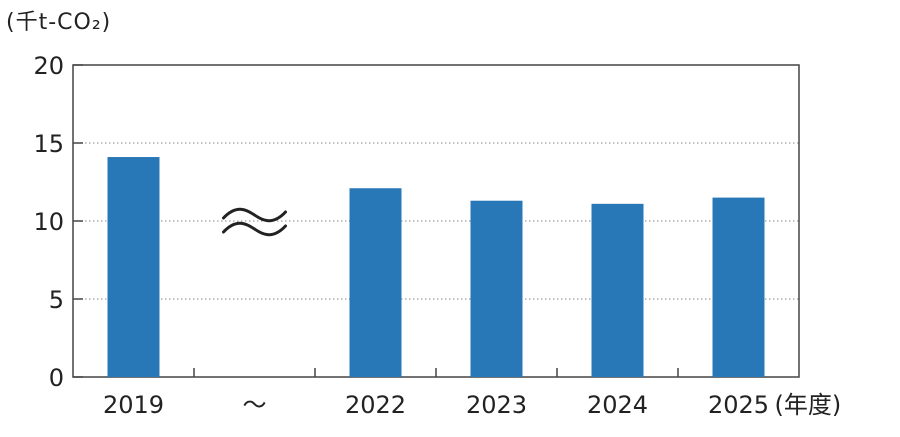  Describe the element at coordinates (48, 144) in the screenshot. I see `y-tick-label: 15` at that location.